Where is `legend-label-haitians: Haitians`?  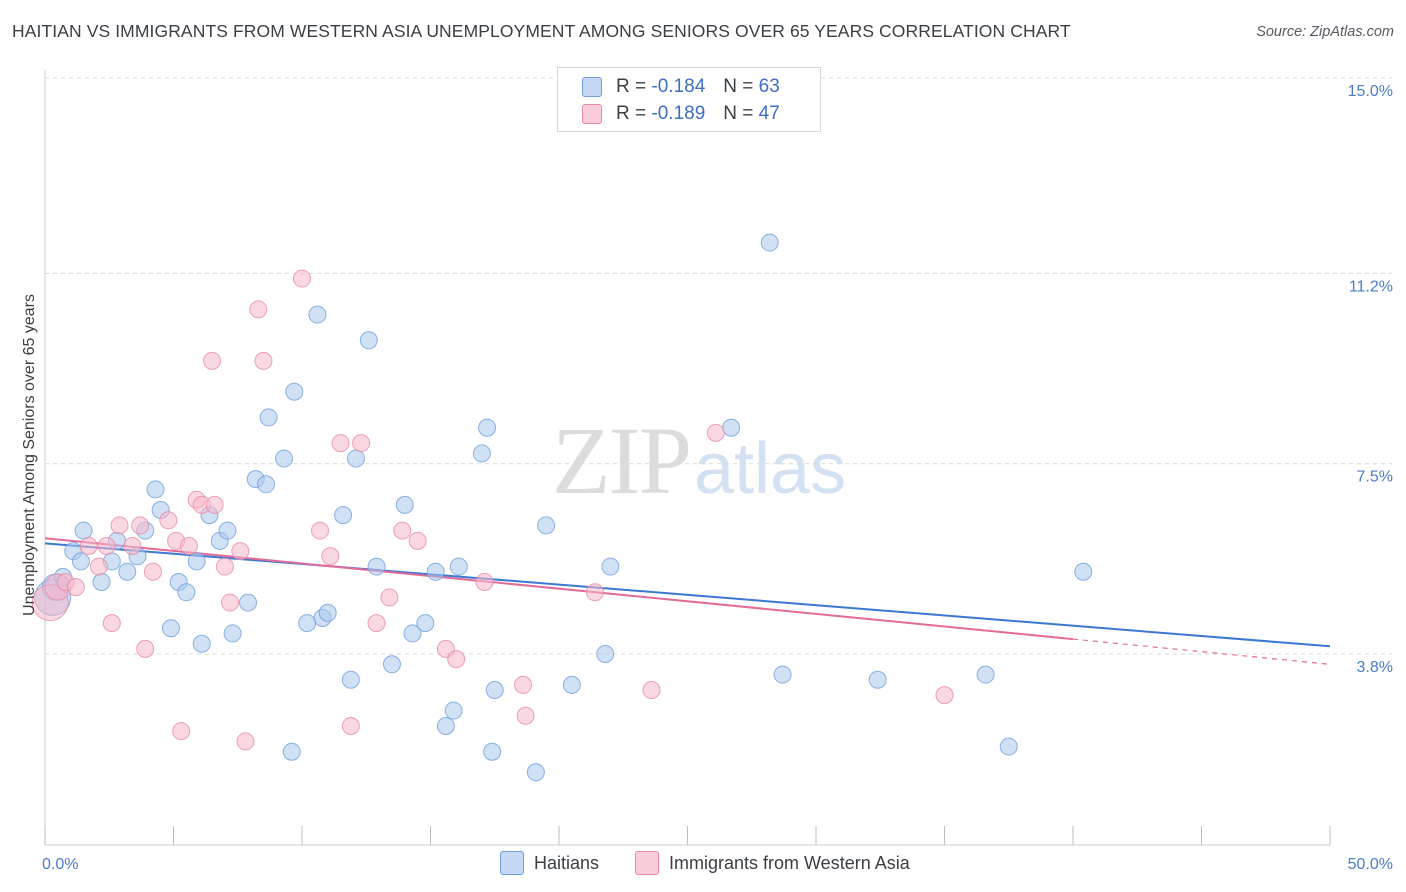
legend-label-haitians: Haitians is located at coordinates (567, 862).